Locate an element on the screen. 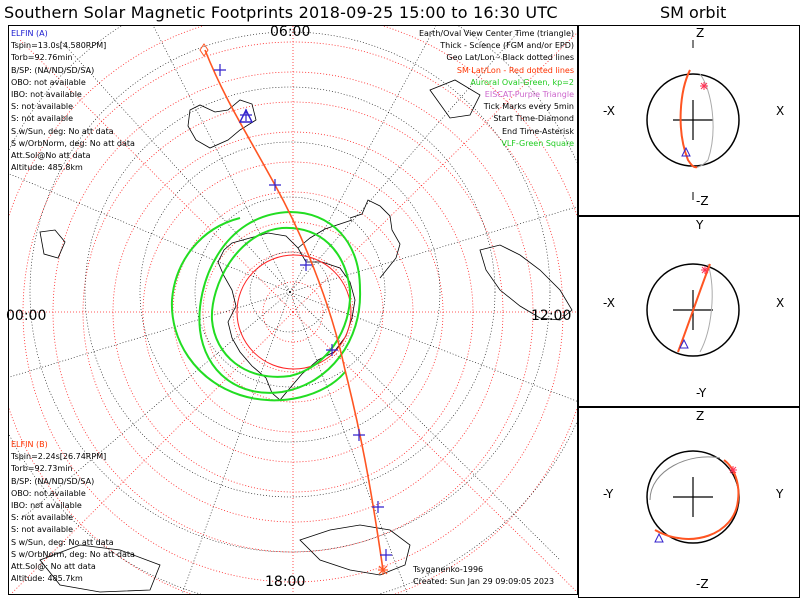 The height and width of the screenshot is (600, 800). legend-item: Thick - Science (FGM and/or EPD) is located at coordinates (507, 46).